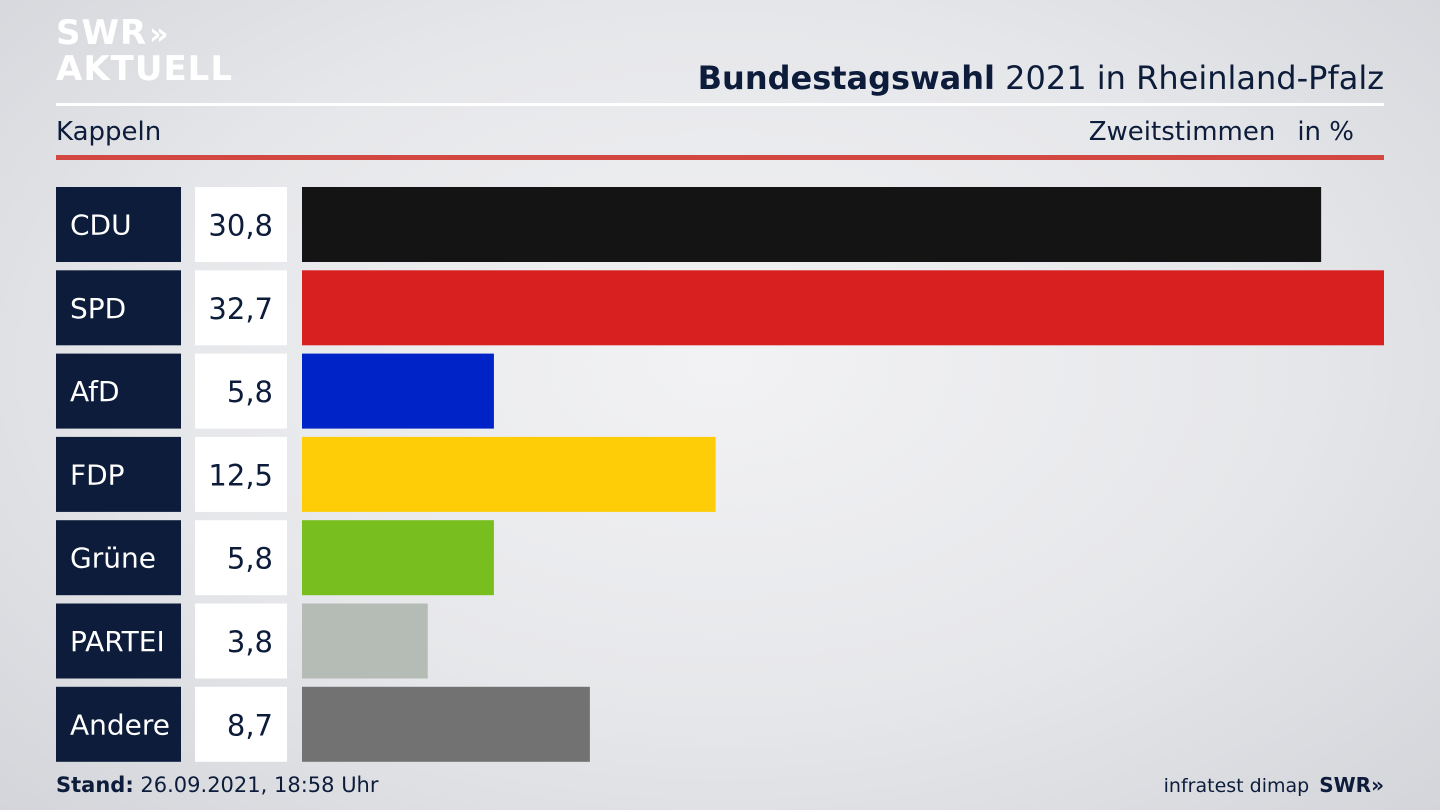 The height and width of the screenshot is (810, 1440). Describe the element at coordinates (109, 132) in the screenshot. I see `region-label: Kappeln` at that location.